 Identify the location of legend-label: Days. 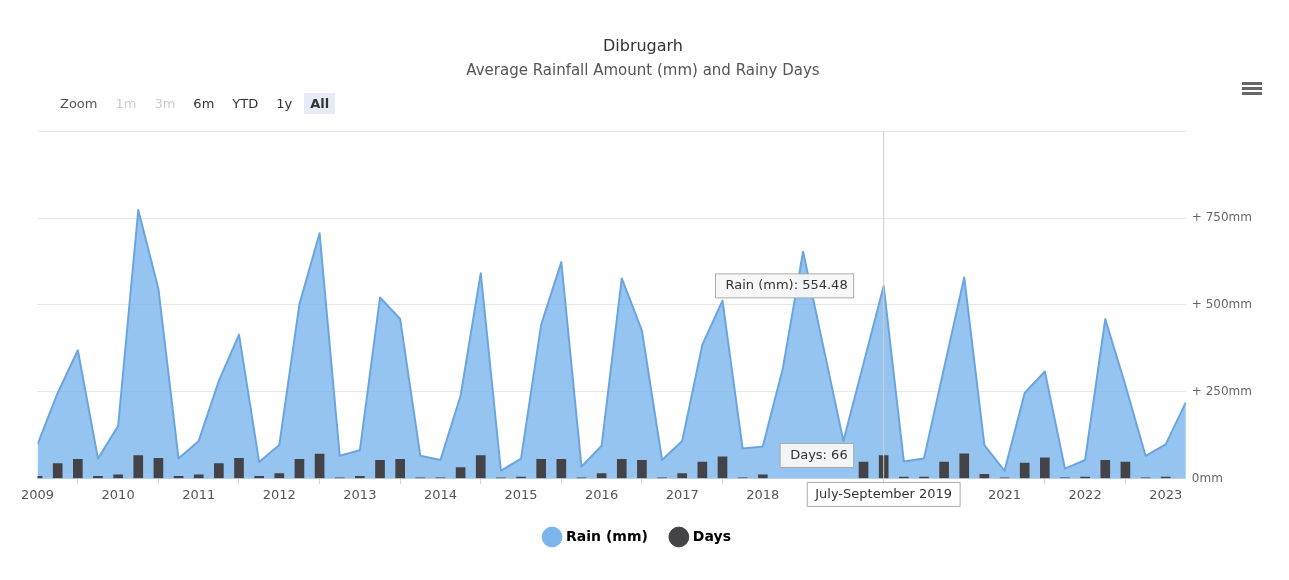
(711, 535).